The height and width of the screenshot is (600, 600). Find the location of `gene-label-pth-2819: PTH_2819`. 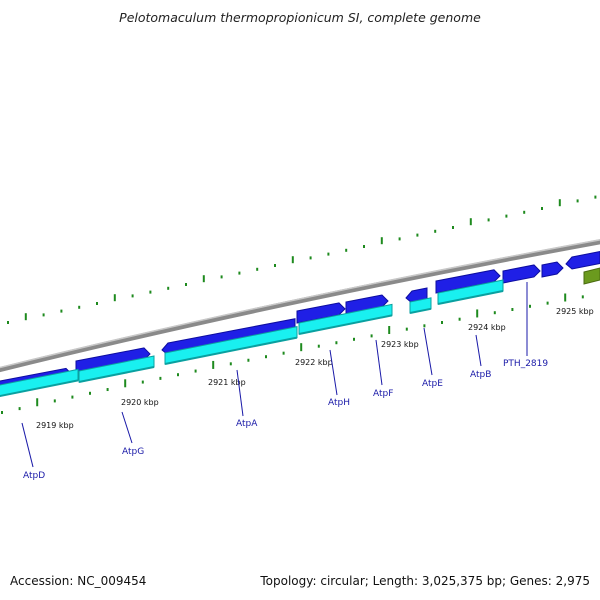

gene-label-pth-2819: PTH_2819 is located at coordinates (525, 364).